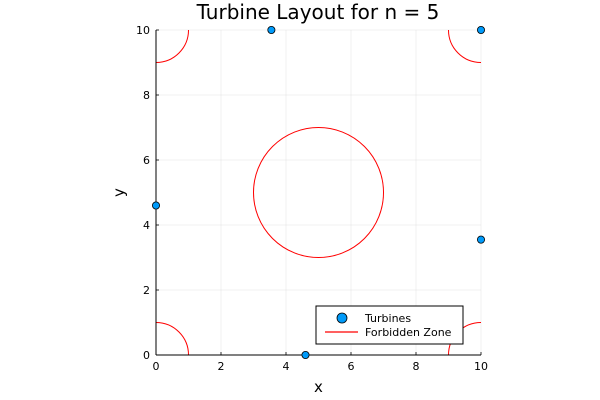 Image resolution: width=600 pixels, height=400 pixels. What do you see at coordinates (351, 366) in the screenshot?
I see `x-tick-label: 6` at bounding box center [351, 366].